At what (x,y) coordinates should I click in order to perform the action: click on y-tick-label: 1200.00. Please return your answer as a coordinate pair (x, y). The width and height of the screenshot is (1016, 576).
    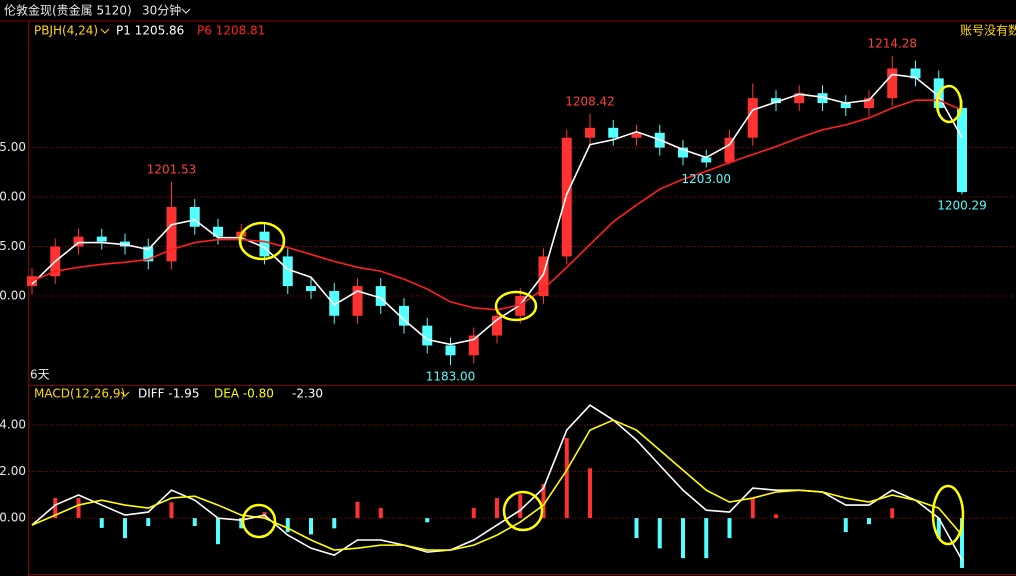
    Looking at the image, I should click on (13, 197).